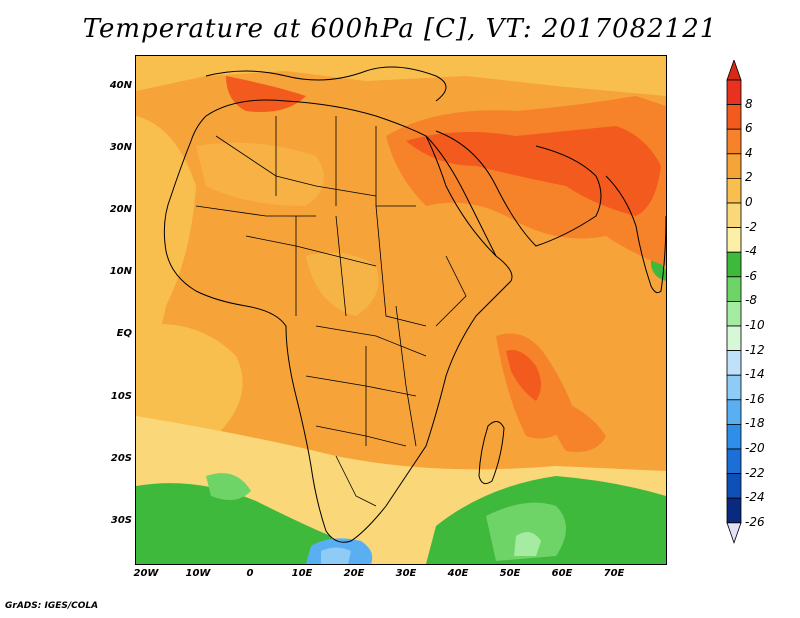 The width and height of the screenshot is (800, 618). What do you see at coordinates (751, 300) in the screenshot?
I see `colorbar-label: -8` at bounding box center [751, 300].